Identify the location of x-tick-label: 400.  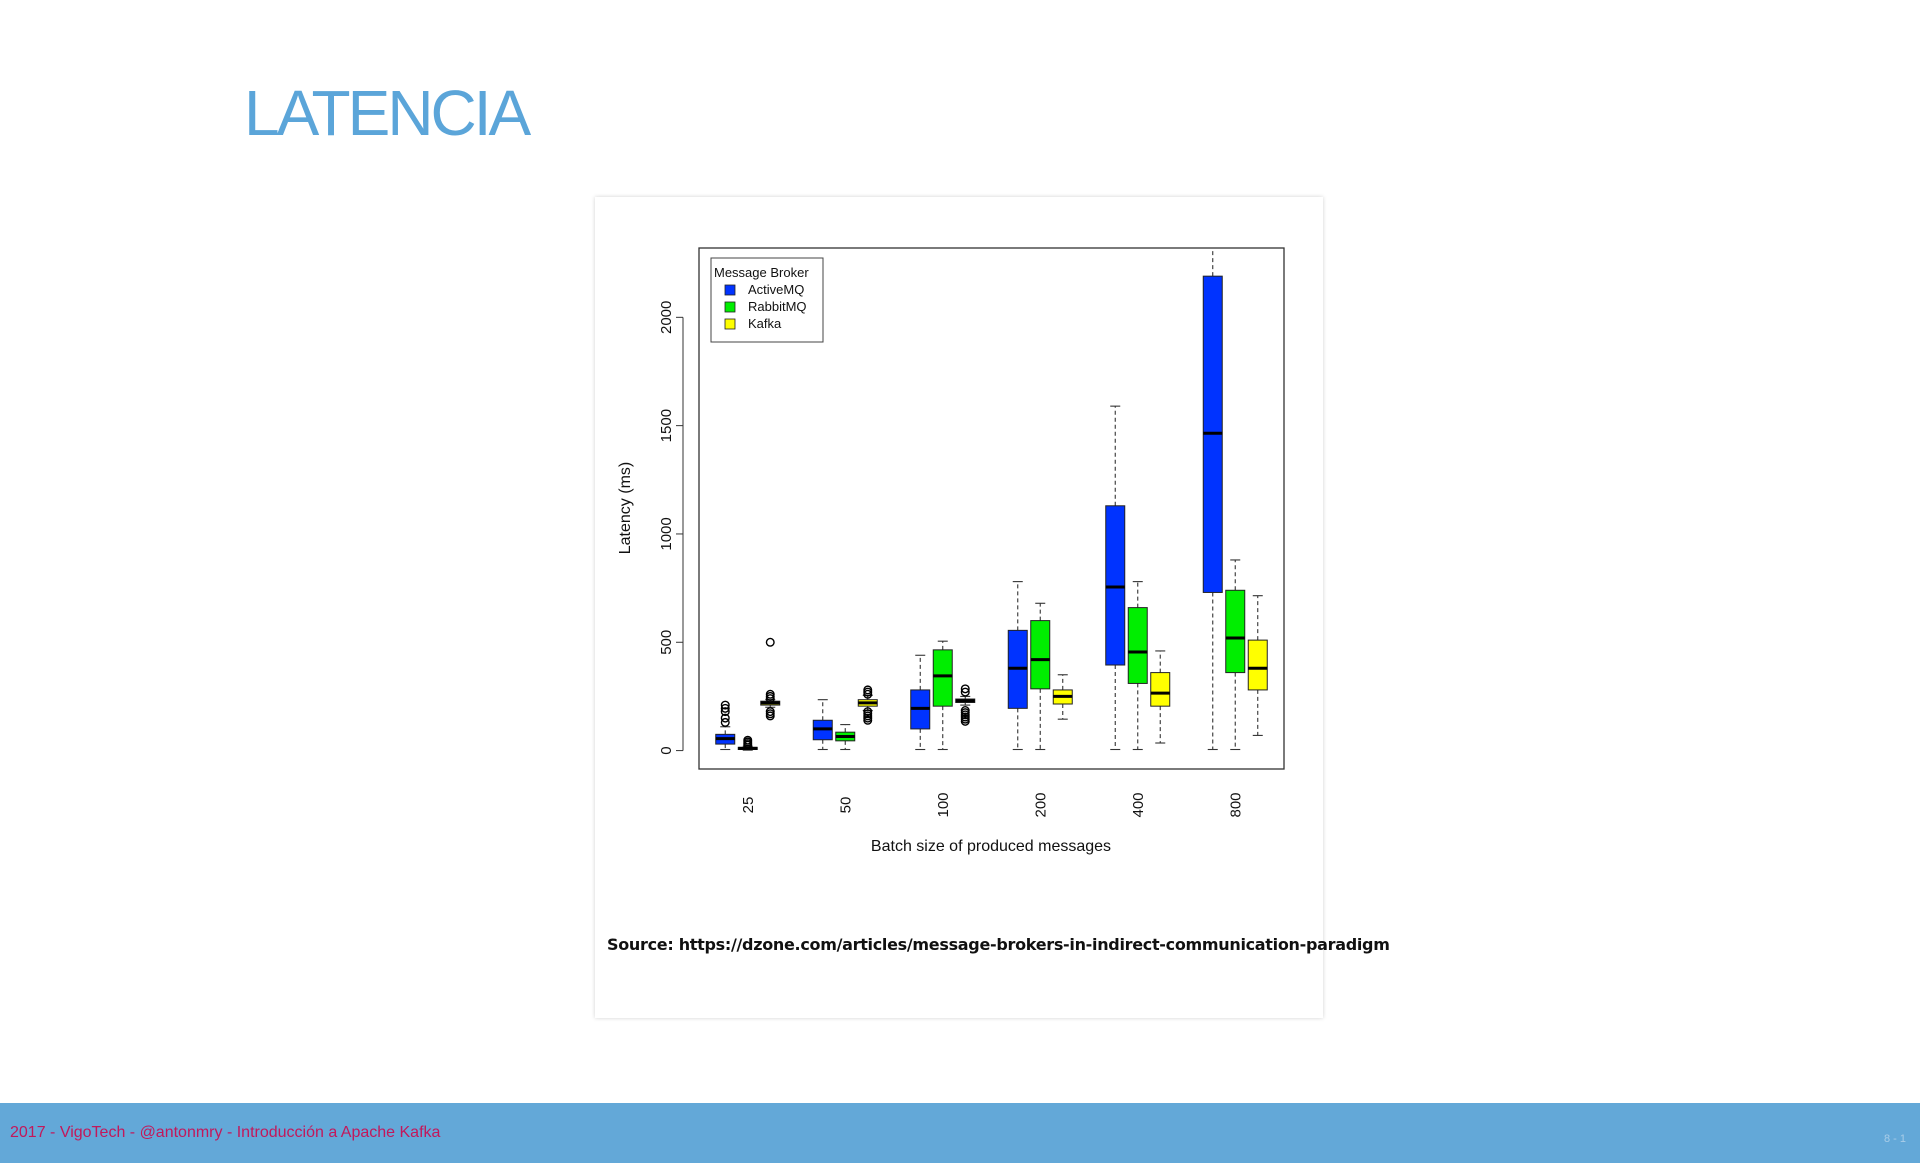
(1138, 804).